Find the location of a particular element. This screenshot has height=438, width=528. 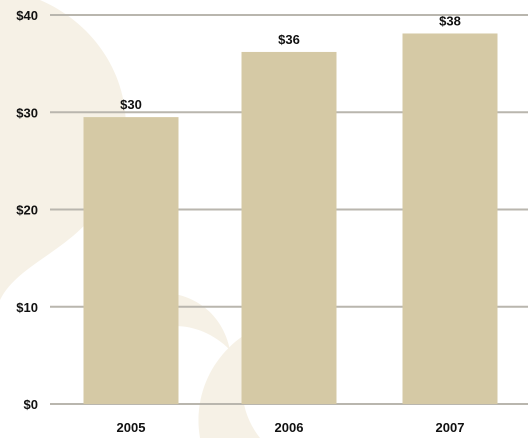

x-tick-label: 2005 is located at coordinates (131, 427).